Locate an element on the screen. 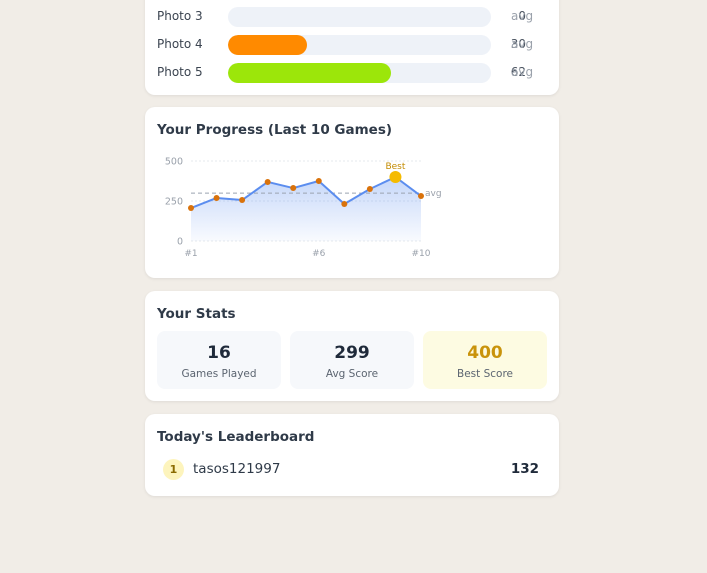  x-tick-label: #6 is located at coordinates (319, 254).